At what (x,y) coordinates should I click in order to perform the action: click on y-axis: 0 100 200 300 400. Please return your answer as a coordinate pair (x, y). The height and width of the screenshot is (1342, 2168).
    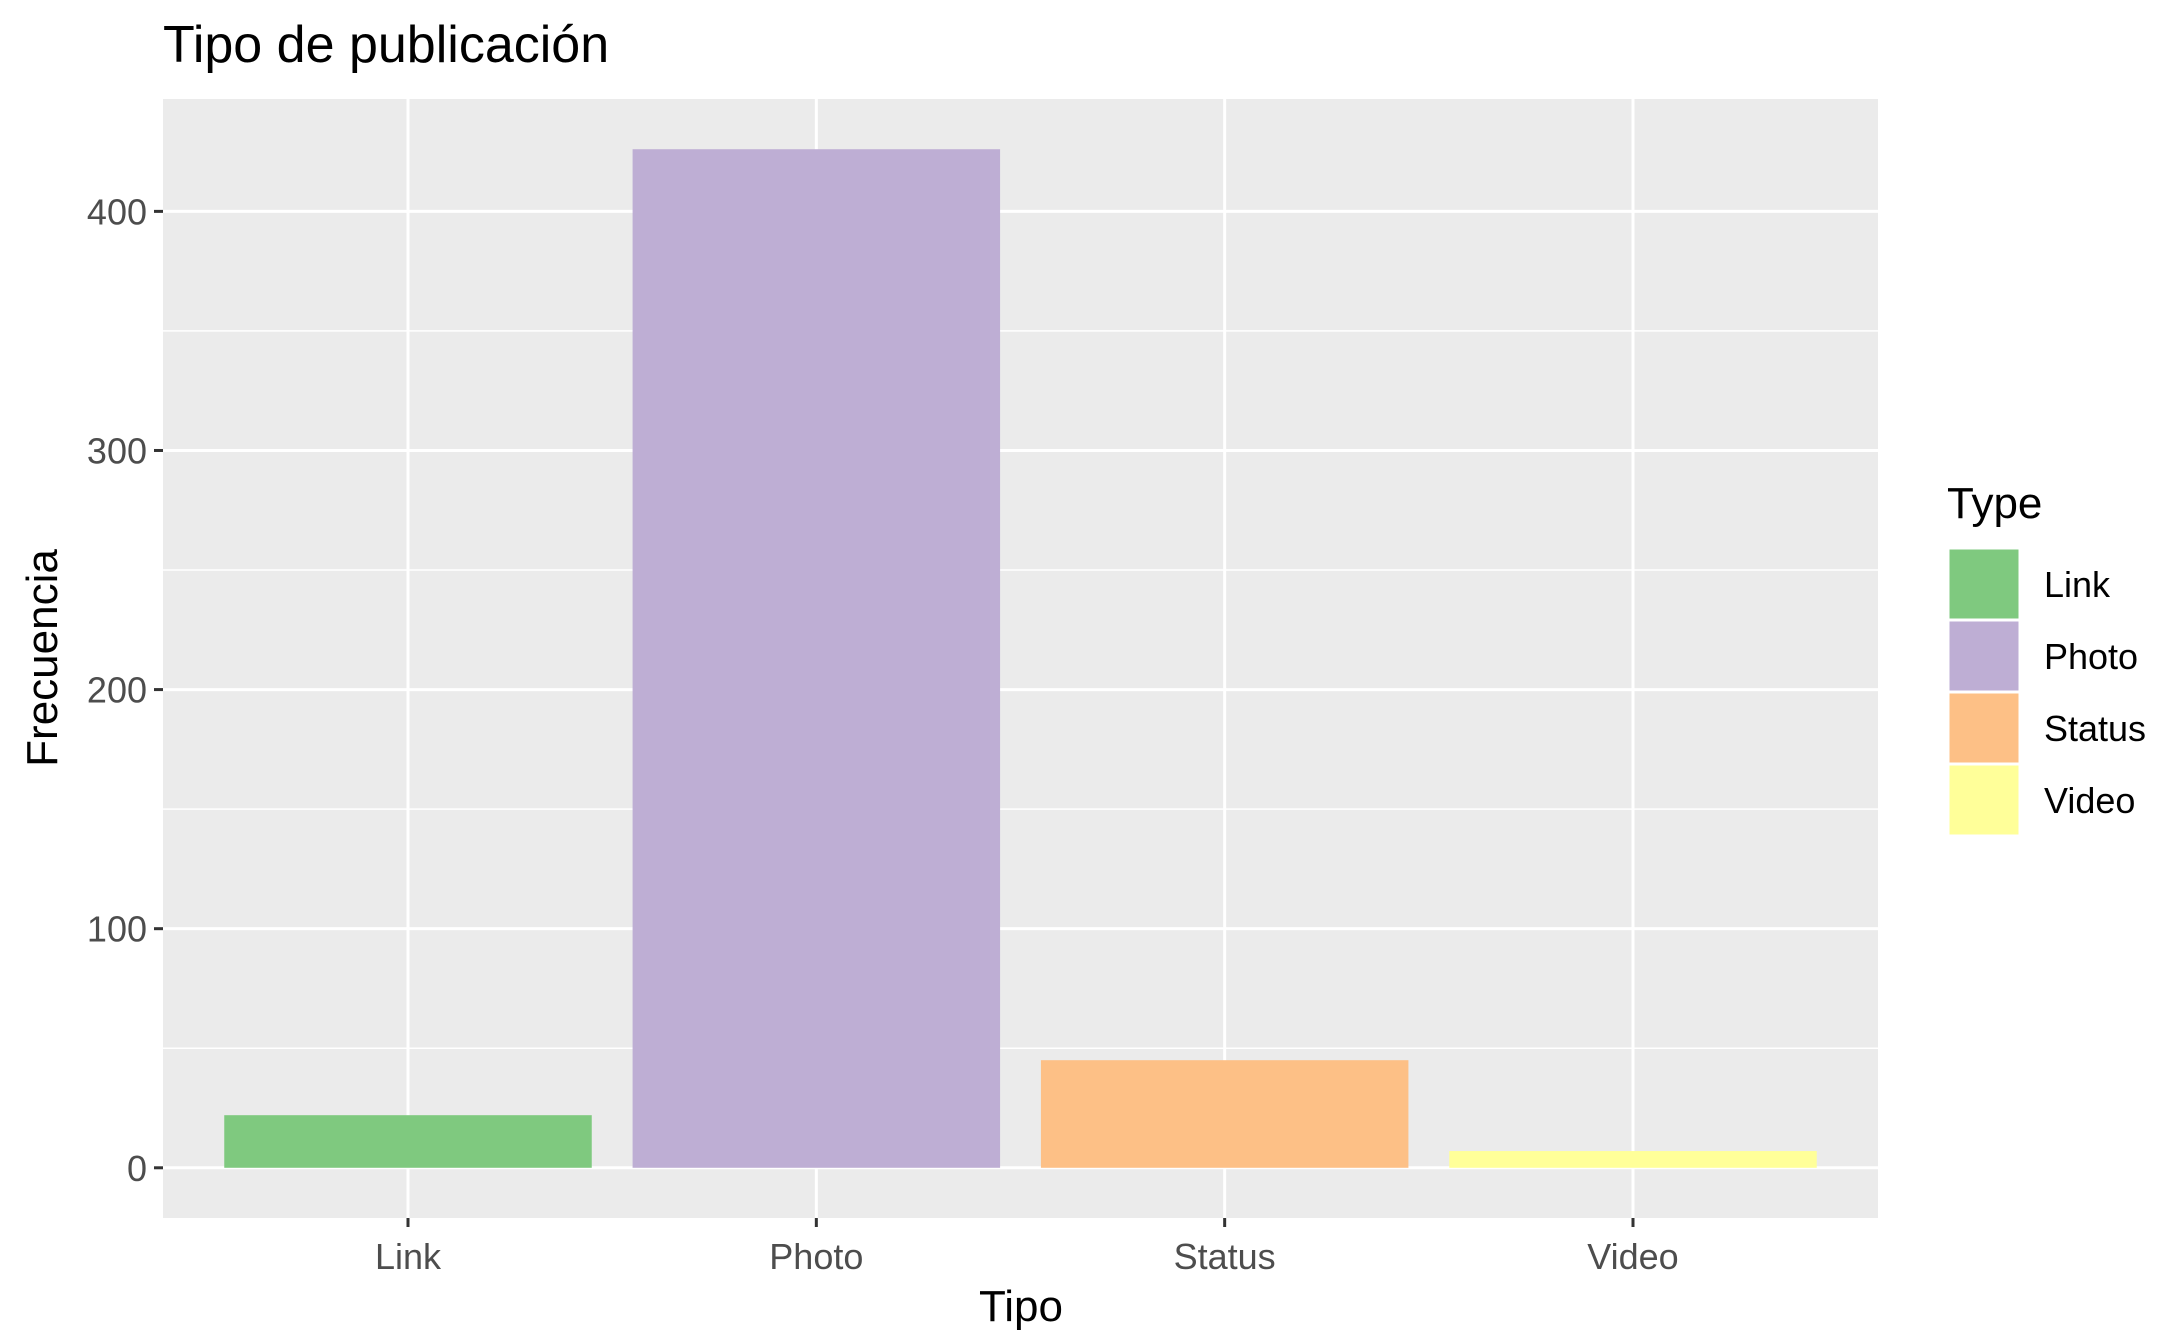
    Looking at the image, I should click on (125, 690).